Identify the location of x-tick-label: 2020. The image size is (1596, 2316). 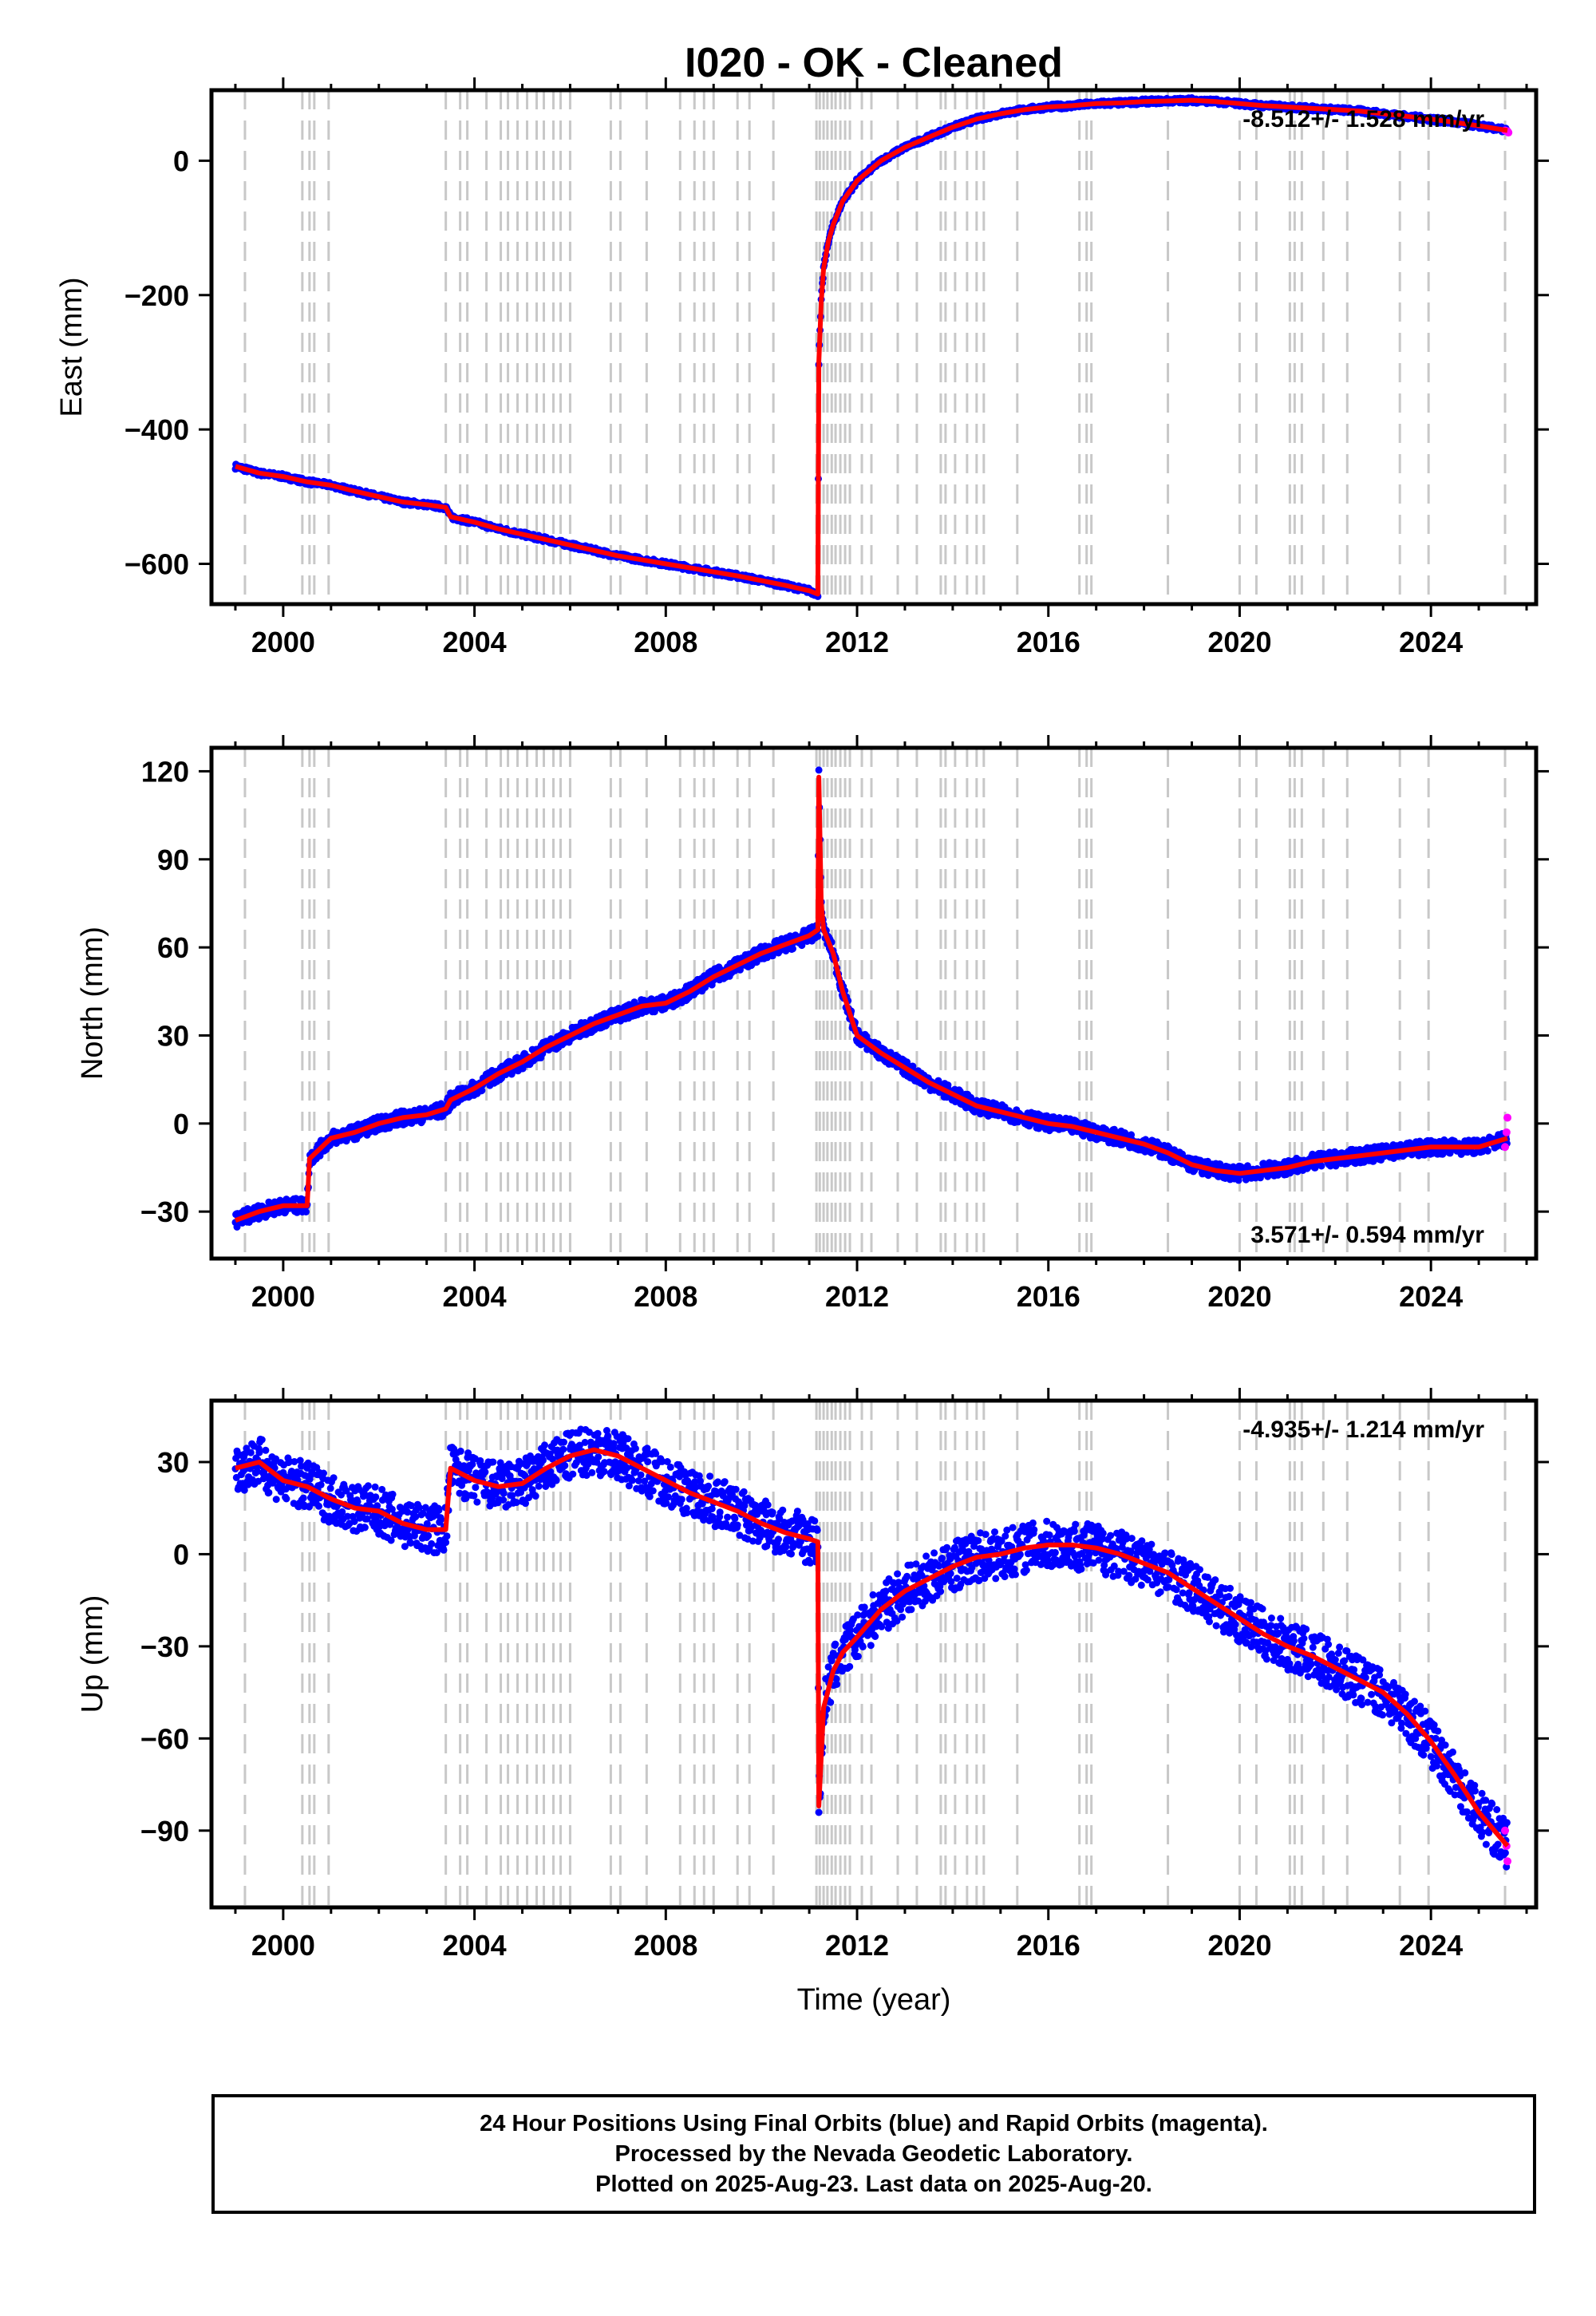
(1239, 642).